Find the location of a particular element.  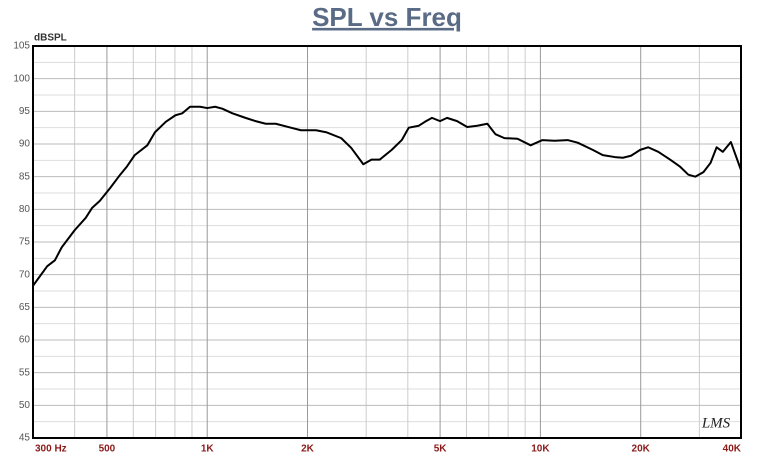

y-tick-label: 60 is located at coordinates (25, 340).